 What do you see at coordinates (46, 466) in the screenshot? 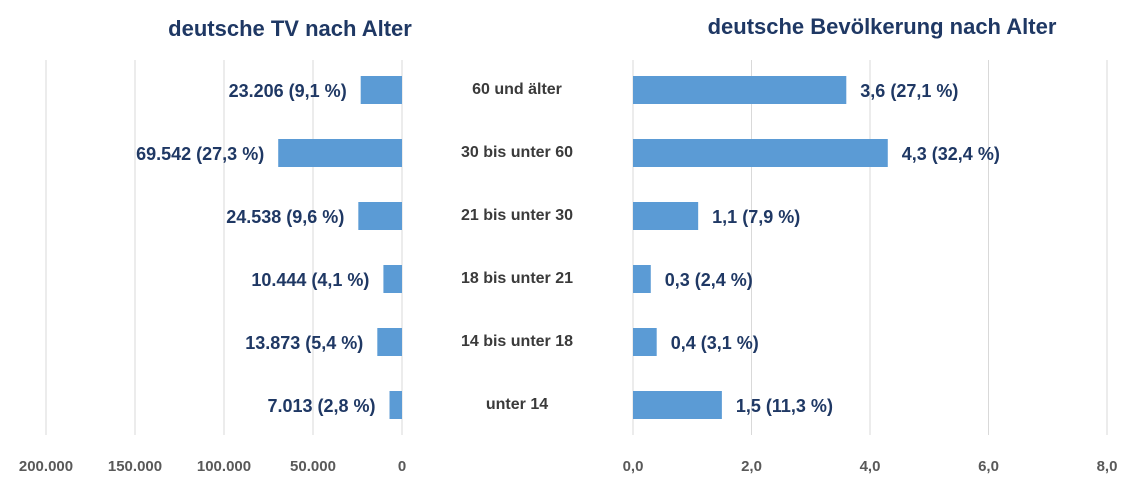
I see `x-tick-label: 200.000` at bounding box center [46, 466].